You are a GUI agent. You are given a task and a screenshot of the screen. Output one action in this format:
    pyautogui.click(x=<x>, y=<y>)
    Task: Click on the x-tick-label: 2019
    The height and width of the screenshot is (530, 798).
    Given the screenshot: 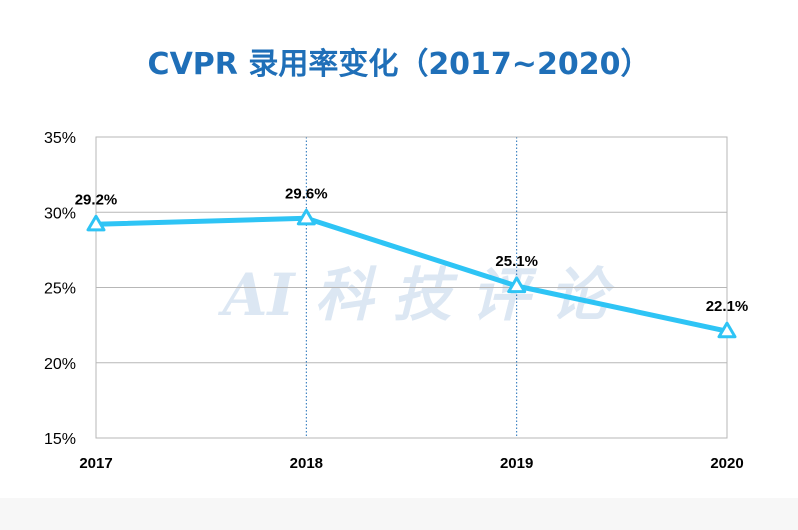 What is the action you would take?
    pyautogui.click(x=516, y=463)
    